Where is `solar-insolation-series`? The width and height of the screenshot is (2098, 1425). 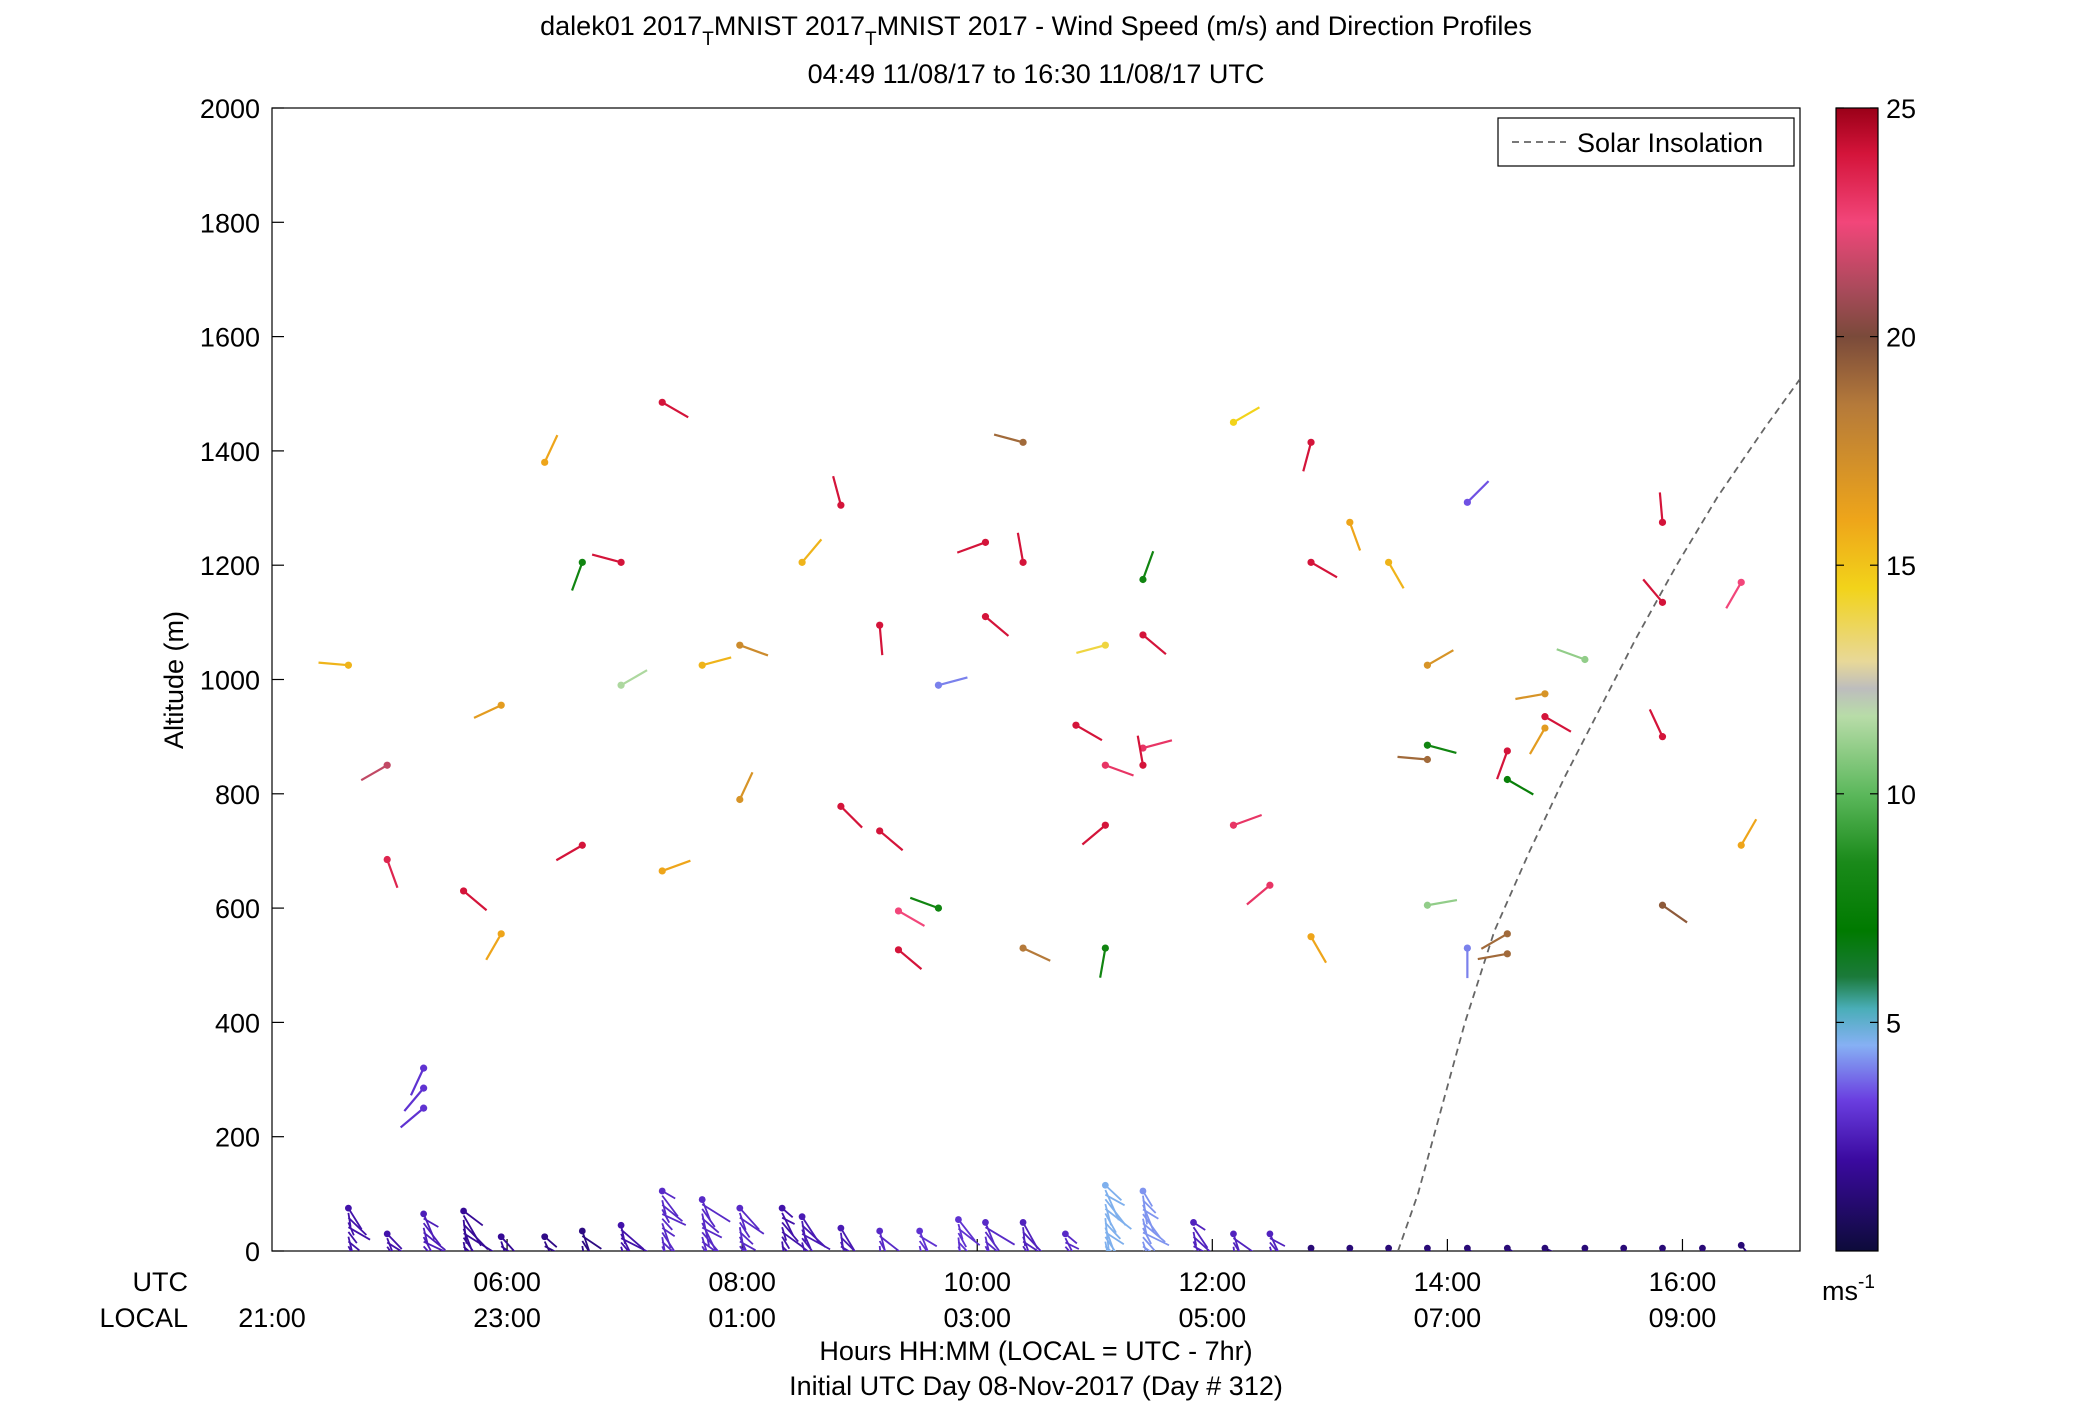 solar-insolation-series is located at coordinates (1598, 814).